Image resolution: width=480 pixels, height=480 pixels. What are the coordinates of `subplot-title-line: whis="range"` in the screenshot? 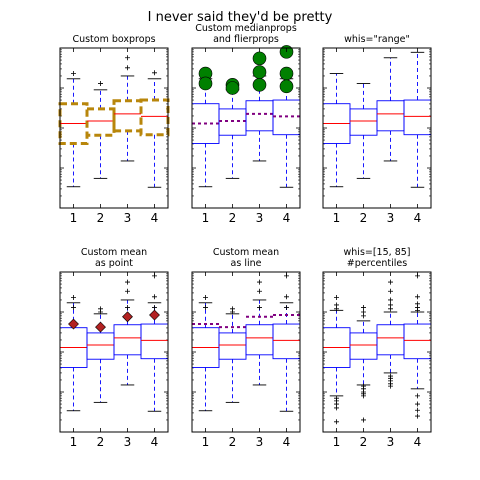 It's located at (377, 39).